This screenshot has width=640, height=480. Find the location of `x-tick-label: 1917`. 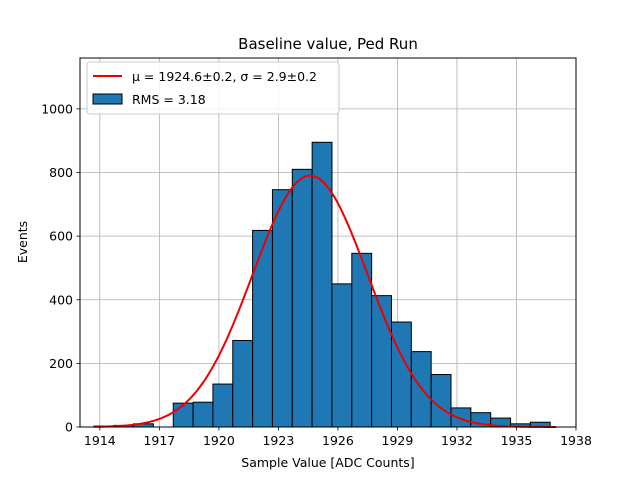

x-tick-label: 1917 is located at coordinates (159, 440).